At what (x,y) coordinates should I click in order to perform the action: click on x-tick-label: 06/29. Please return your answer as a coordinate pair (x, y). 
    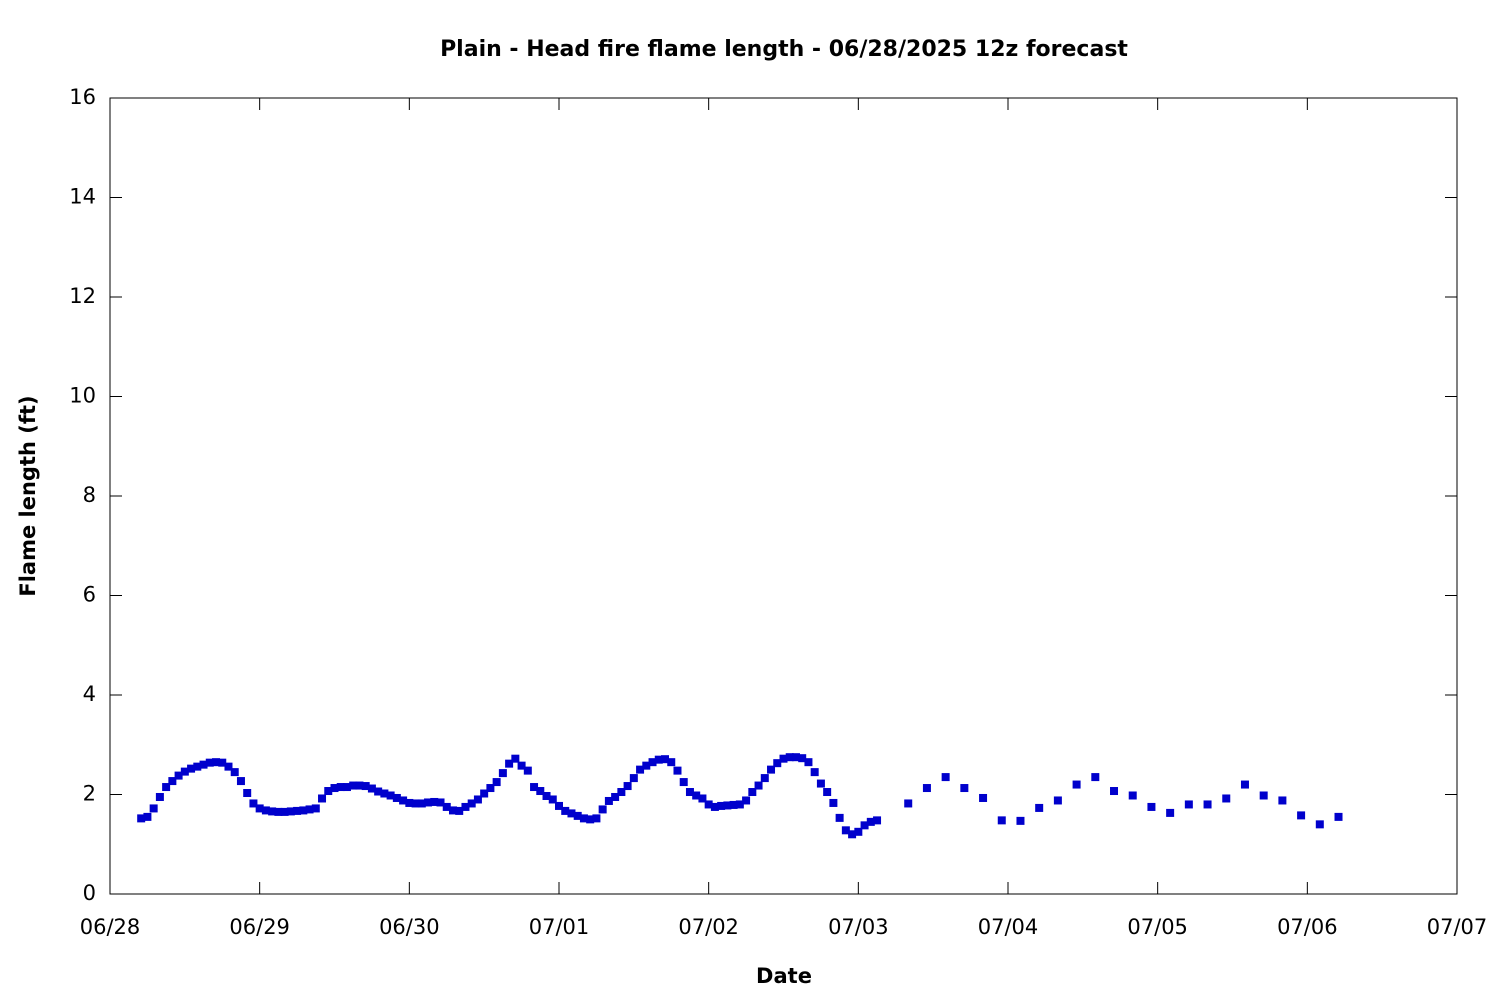
    Looking at the image, I should click on (259, 927).